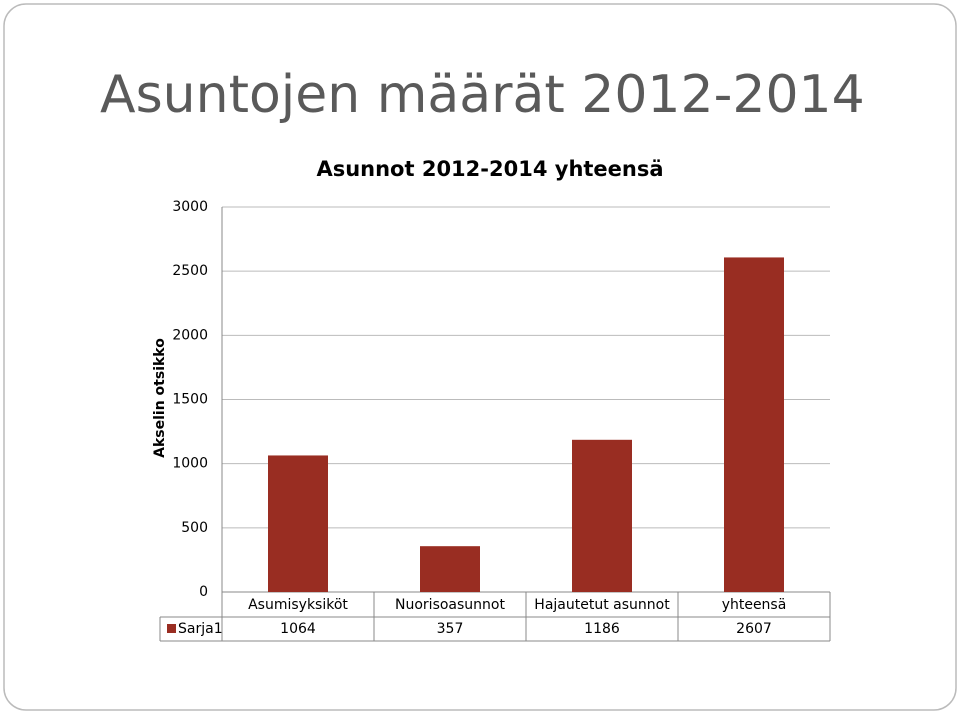 Image resolution: width=960 pixels, height=714 pixels. What do you see at coordinates (190, 400) in the screenshot?
I see `y-tick-label: 1500` at bounding box center [190, 400].